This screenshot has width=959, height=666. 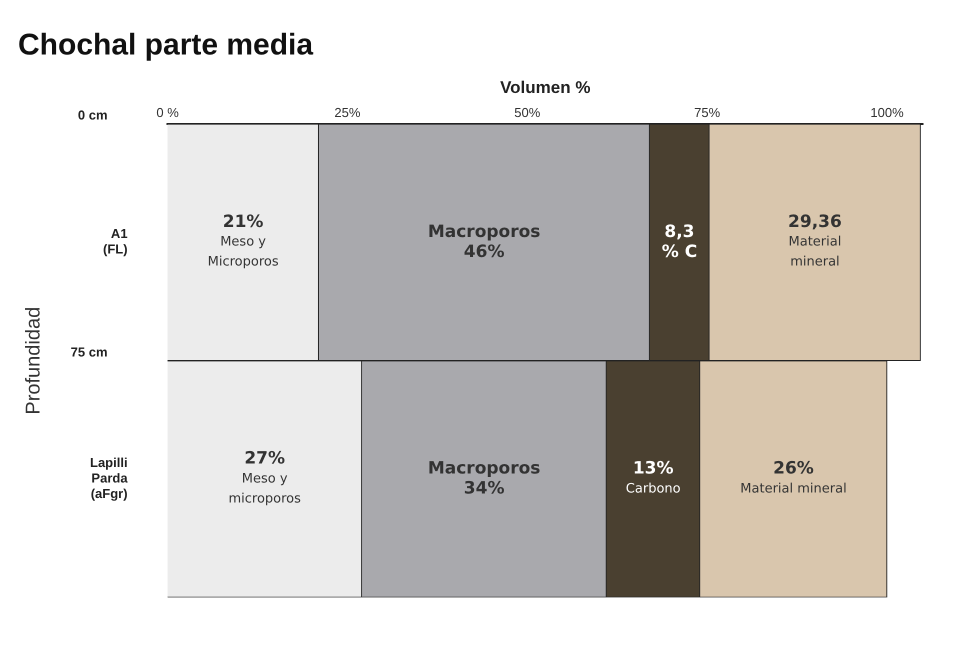 I want to click on y-tick-label: Lapilli Parda (aFgr), so click(x=109, y=478).